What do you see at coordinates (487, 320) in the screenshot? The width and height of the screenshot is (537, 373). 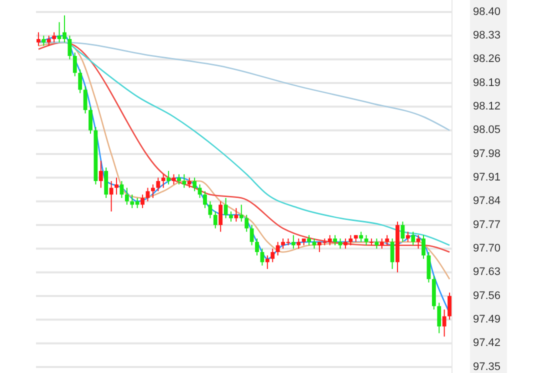 I see `y-tick-label: 97.49` at bounding box center [487, 320].